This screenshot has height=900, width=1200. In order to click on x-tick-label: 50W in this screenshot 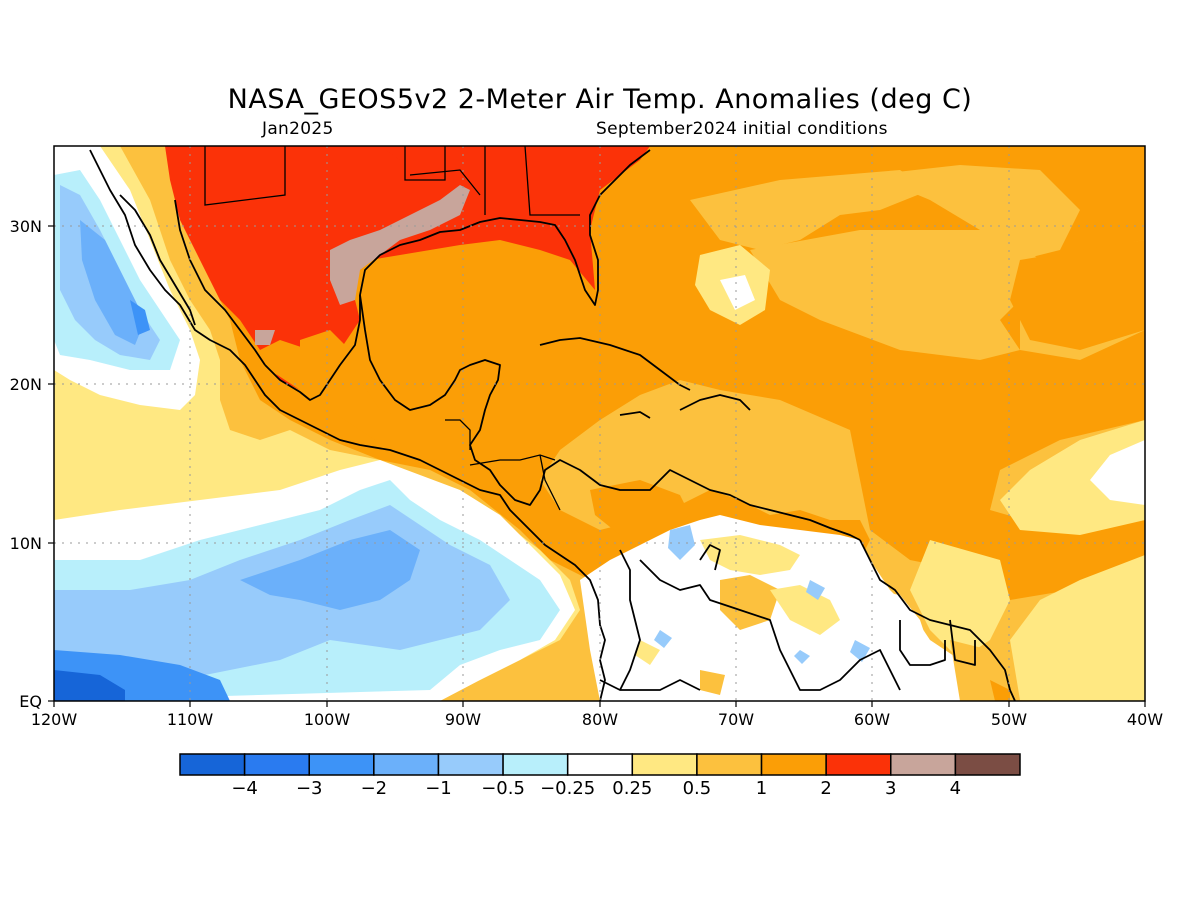, I will do `click(1009, 719)`.